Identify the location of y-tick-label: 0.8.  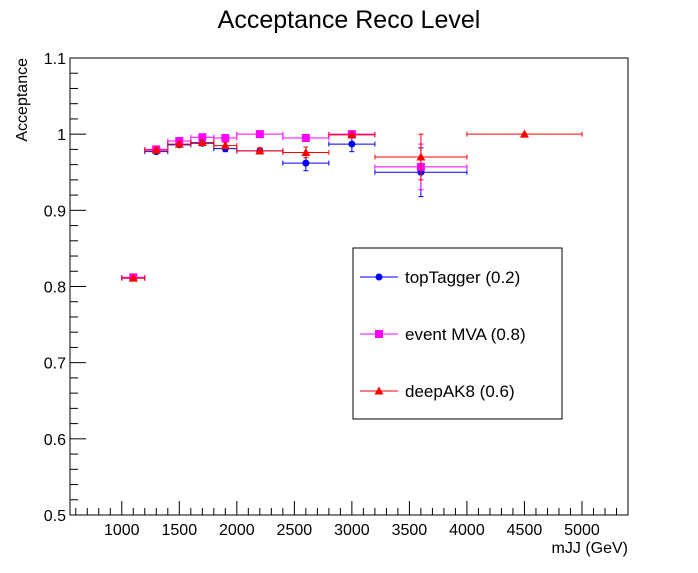
(55, 288).